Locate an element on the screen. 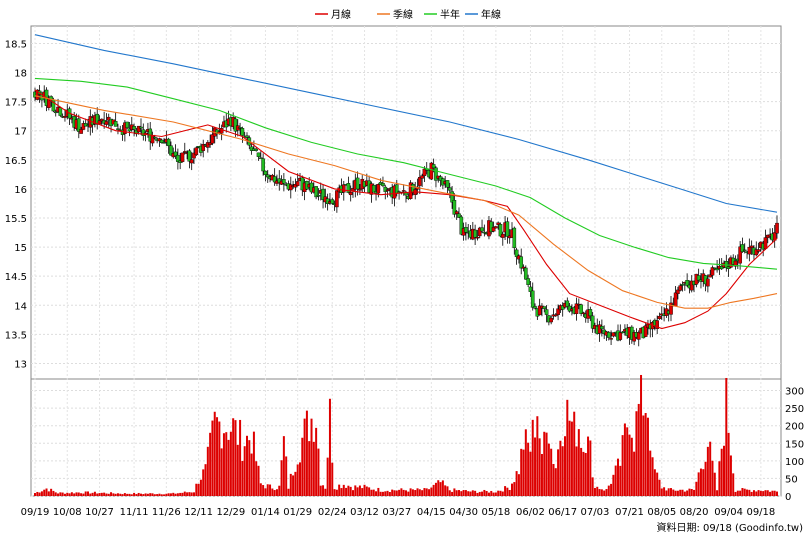  date-label: 03/27 is located at coordinates (396, 512).